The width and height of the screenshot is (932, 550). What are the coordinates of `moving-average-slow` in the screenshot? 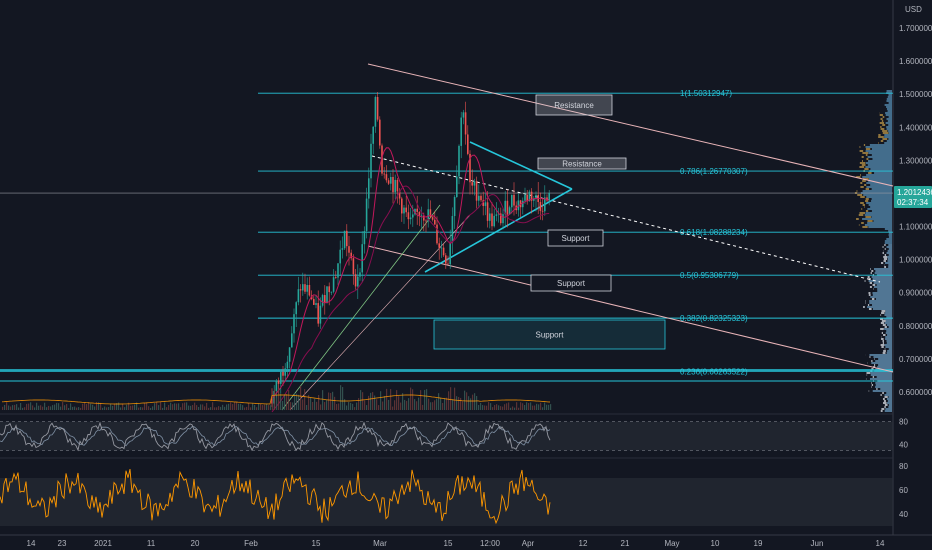 It's located at (410, 299).